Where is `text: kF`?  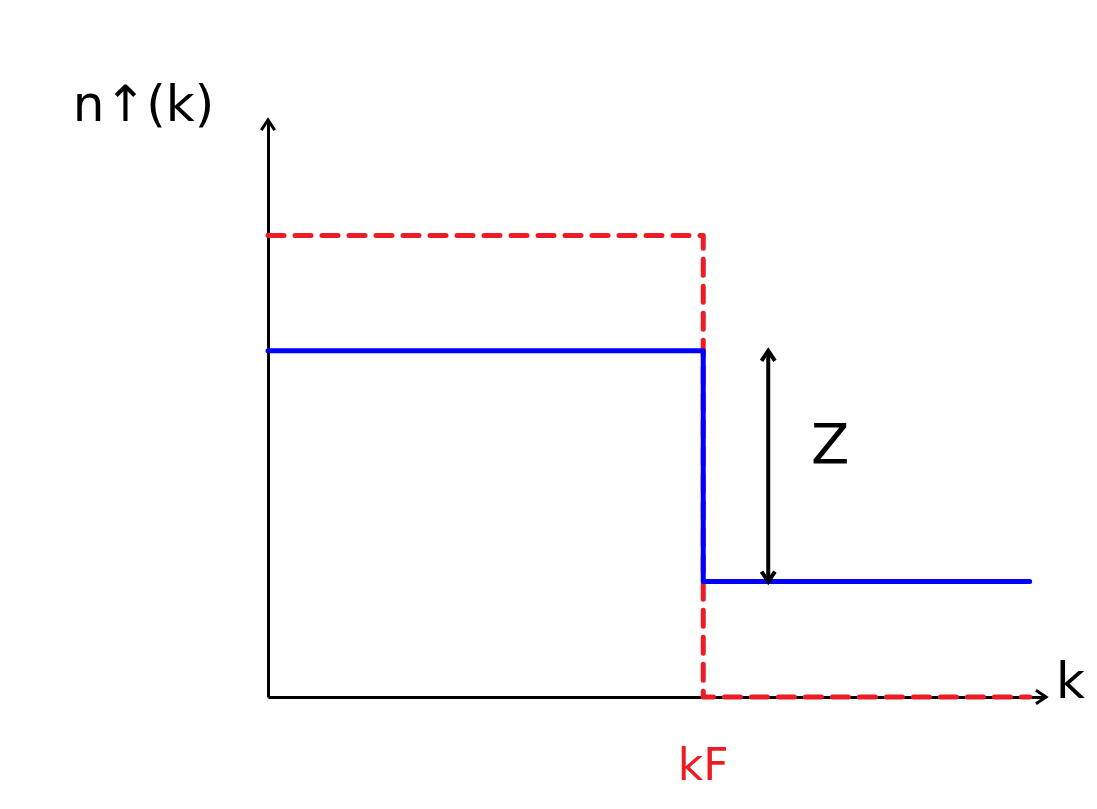
text: kF is located at coordinates (703, 764).